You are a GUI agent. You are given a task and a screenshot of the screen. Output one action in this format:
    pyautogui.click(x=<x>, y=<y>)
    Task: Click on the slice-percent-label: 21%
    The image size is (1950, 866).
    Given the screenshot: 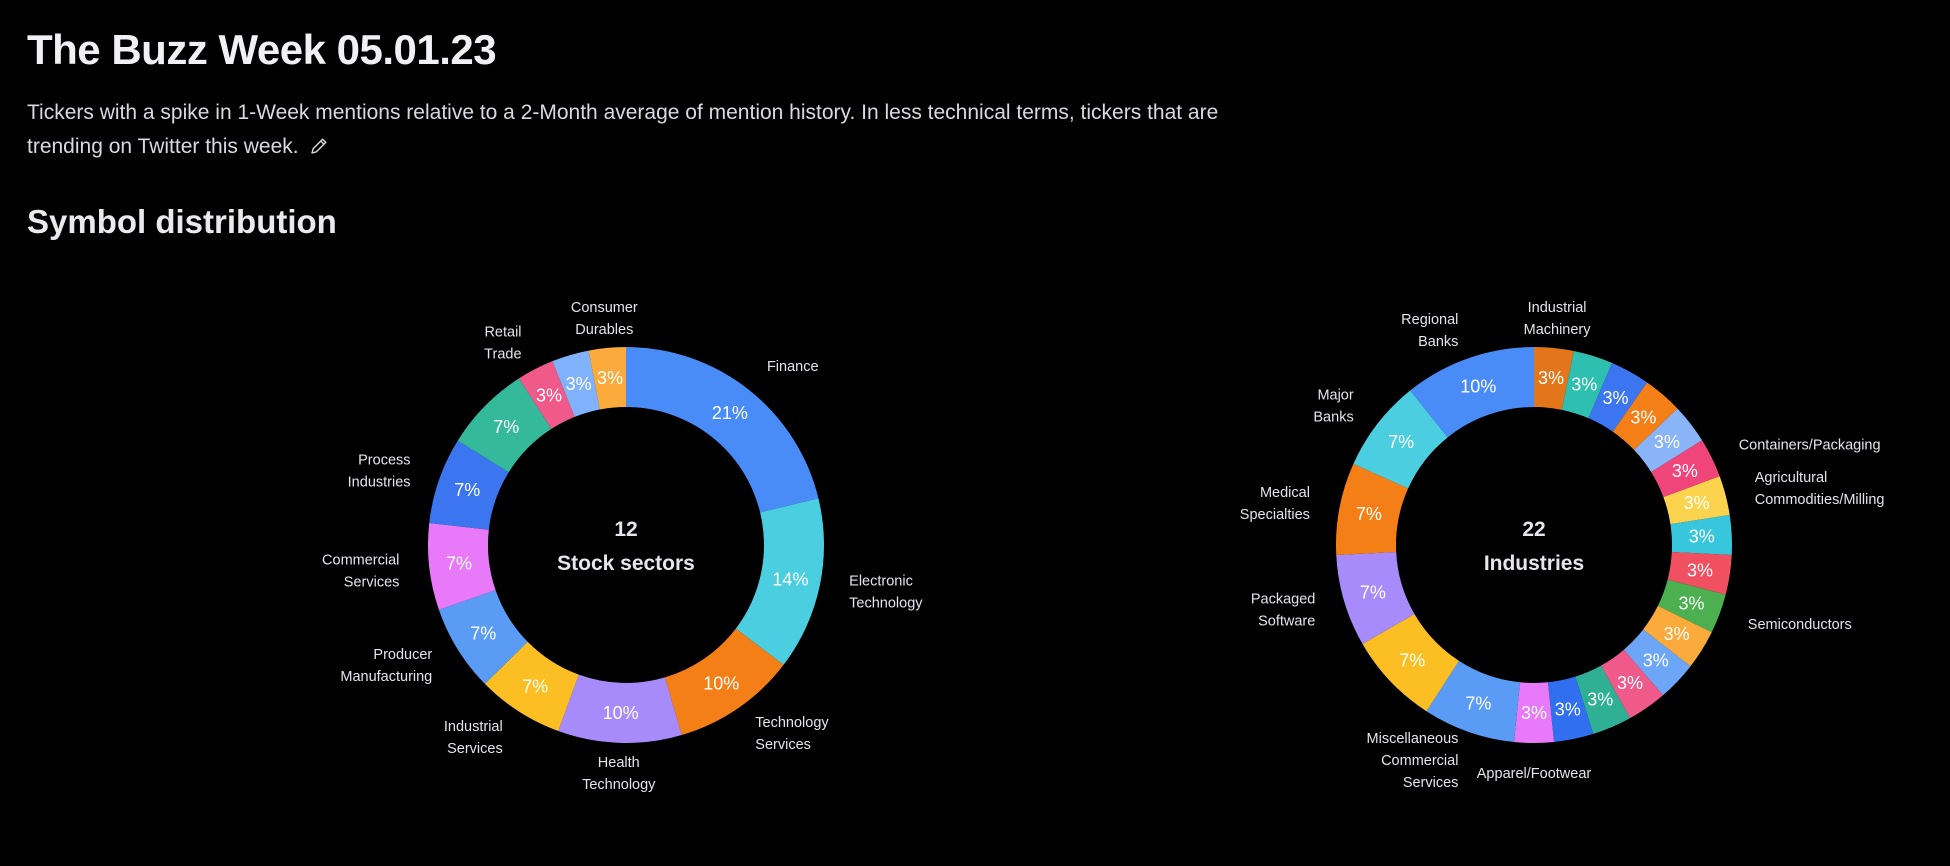 What is the action you would take?
    pyautogui.click(x=730, y=413)
    